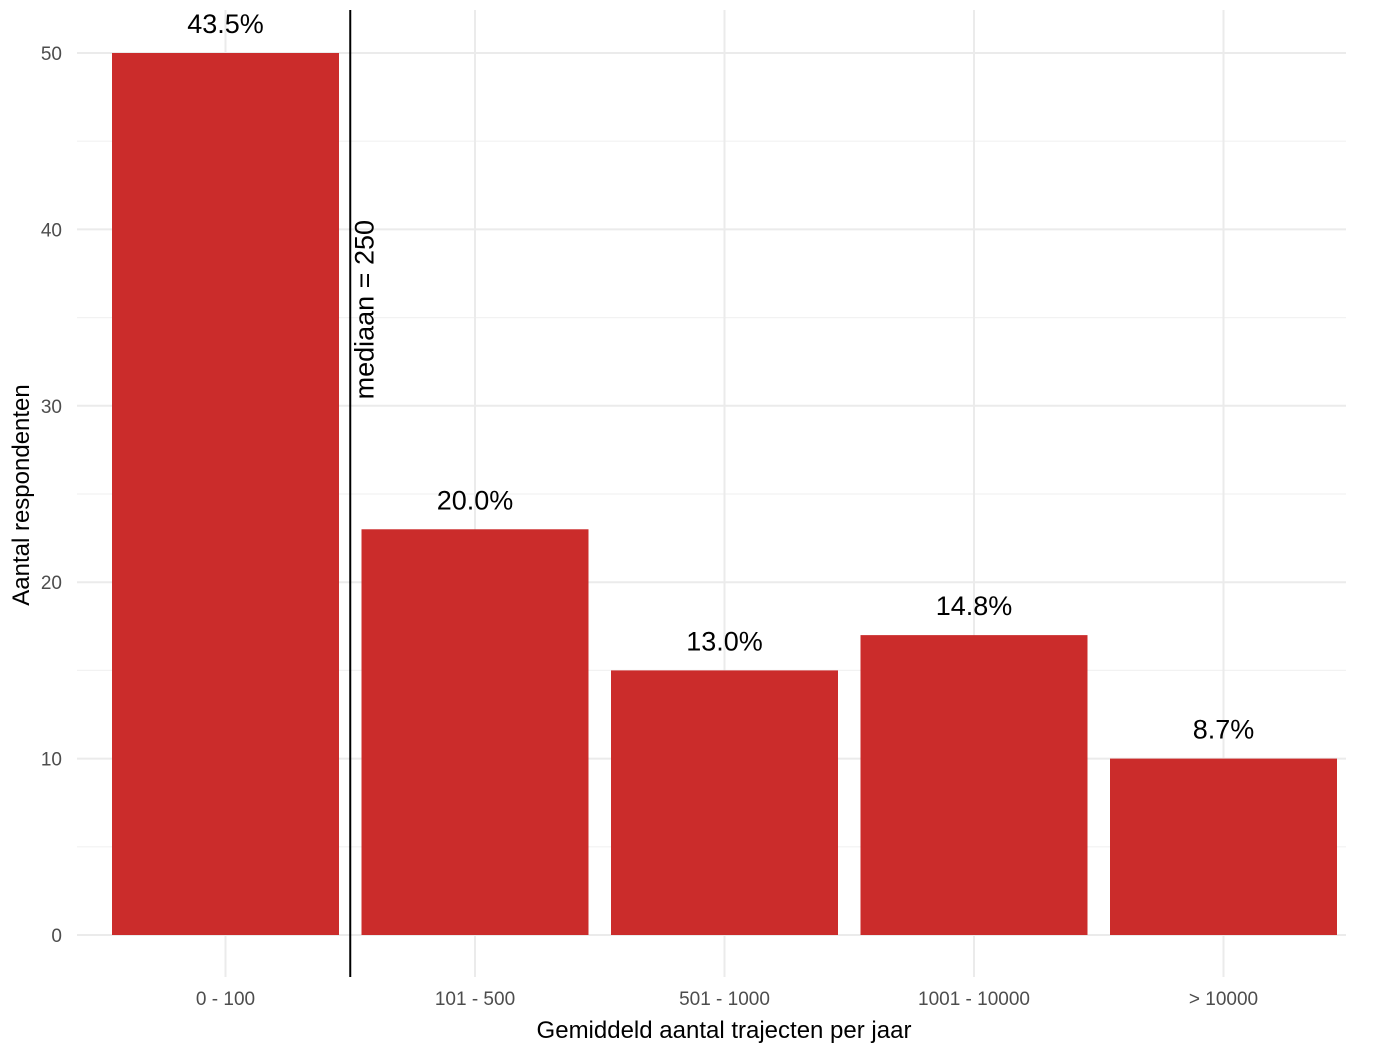 The width and height of the screenshot is (1380, 1044). What do you see at coordinates (724, 999) in the screenshot?
I see `x-tick-label: 501 - 1000` at bounding box center [724, 999].